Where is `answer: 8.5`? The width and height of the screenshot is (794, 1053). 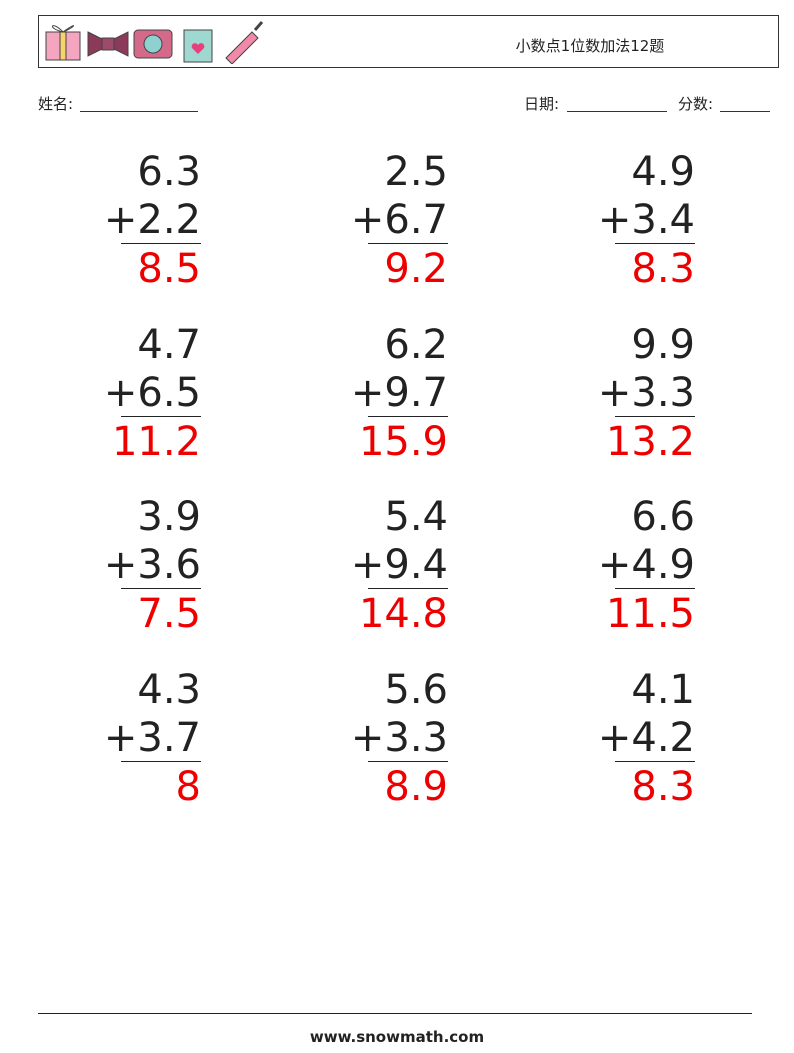
answer: 8.5 is located at coordinates (169, 269).